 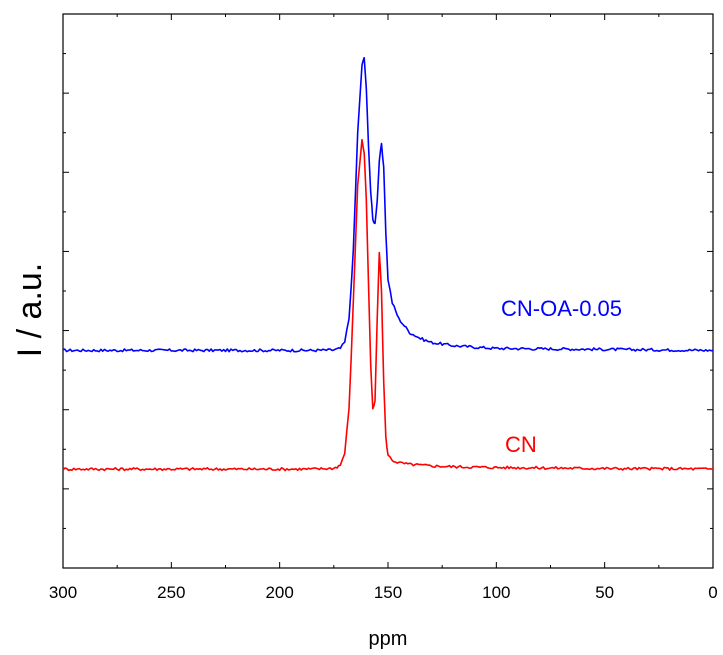 I want to click on y-axis-title: I / a.u., so click(x=30, y=310).